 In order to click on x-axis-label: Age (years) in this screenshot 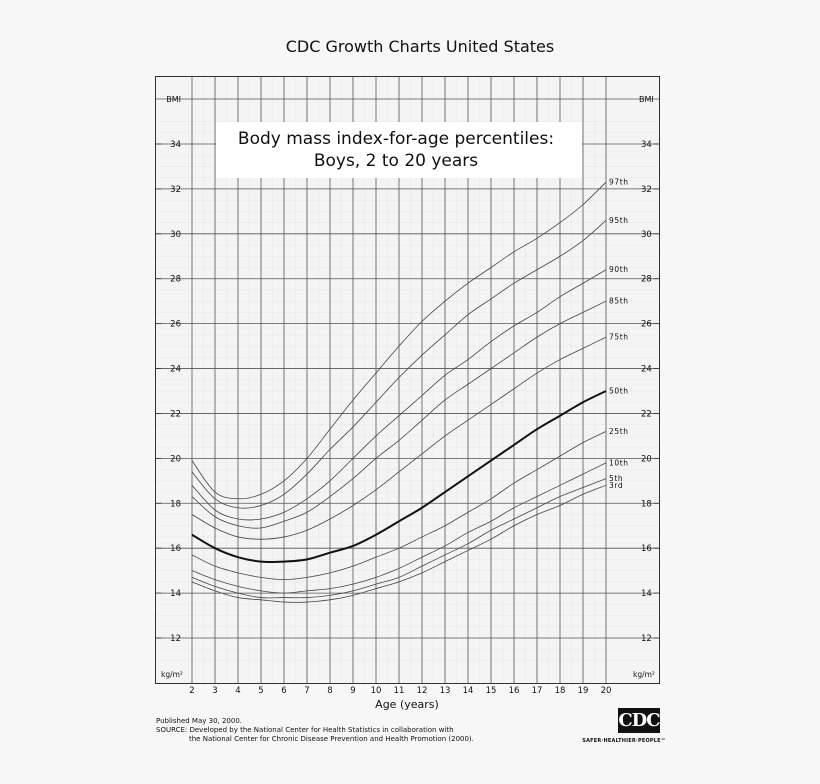, I will do `click(407, 704)`.